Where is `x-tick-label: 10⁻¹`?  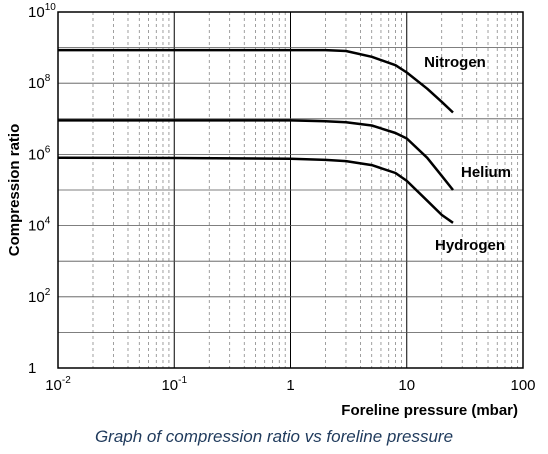 x-tick-label: 10⁻¹ is located at coordinates (174, 384).